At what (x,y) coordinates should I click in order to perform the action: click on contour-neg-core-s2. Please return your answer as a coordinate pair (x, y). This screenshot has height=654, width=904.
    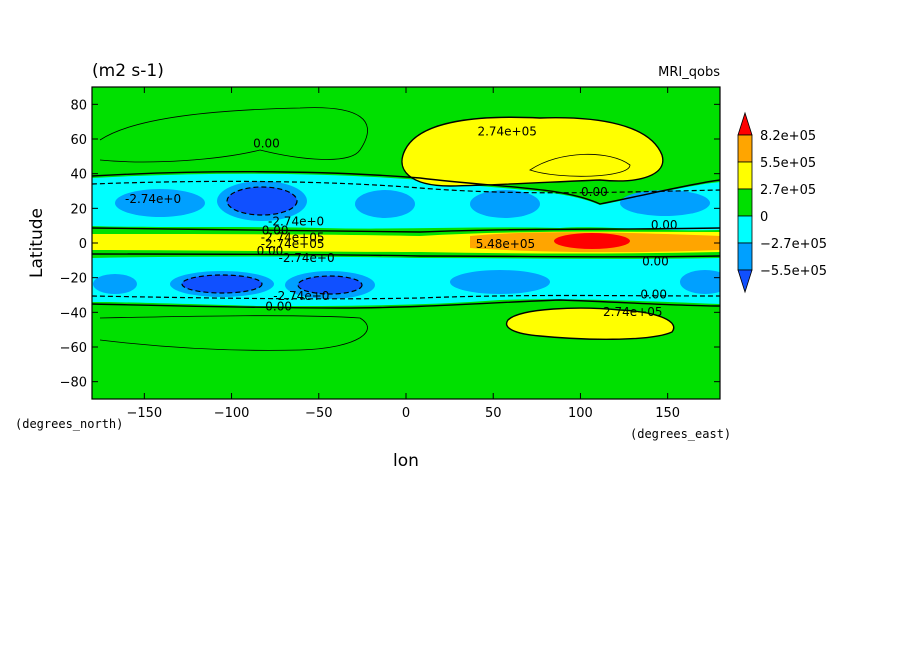
    Looking at the image, I should click on (222, 284).